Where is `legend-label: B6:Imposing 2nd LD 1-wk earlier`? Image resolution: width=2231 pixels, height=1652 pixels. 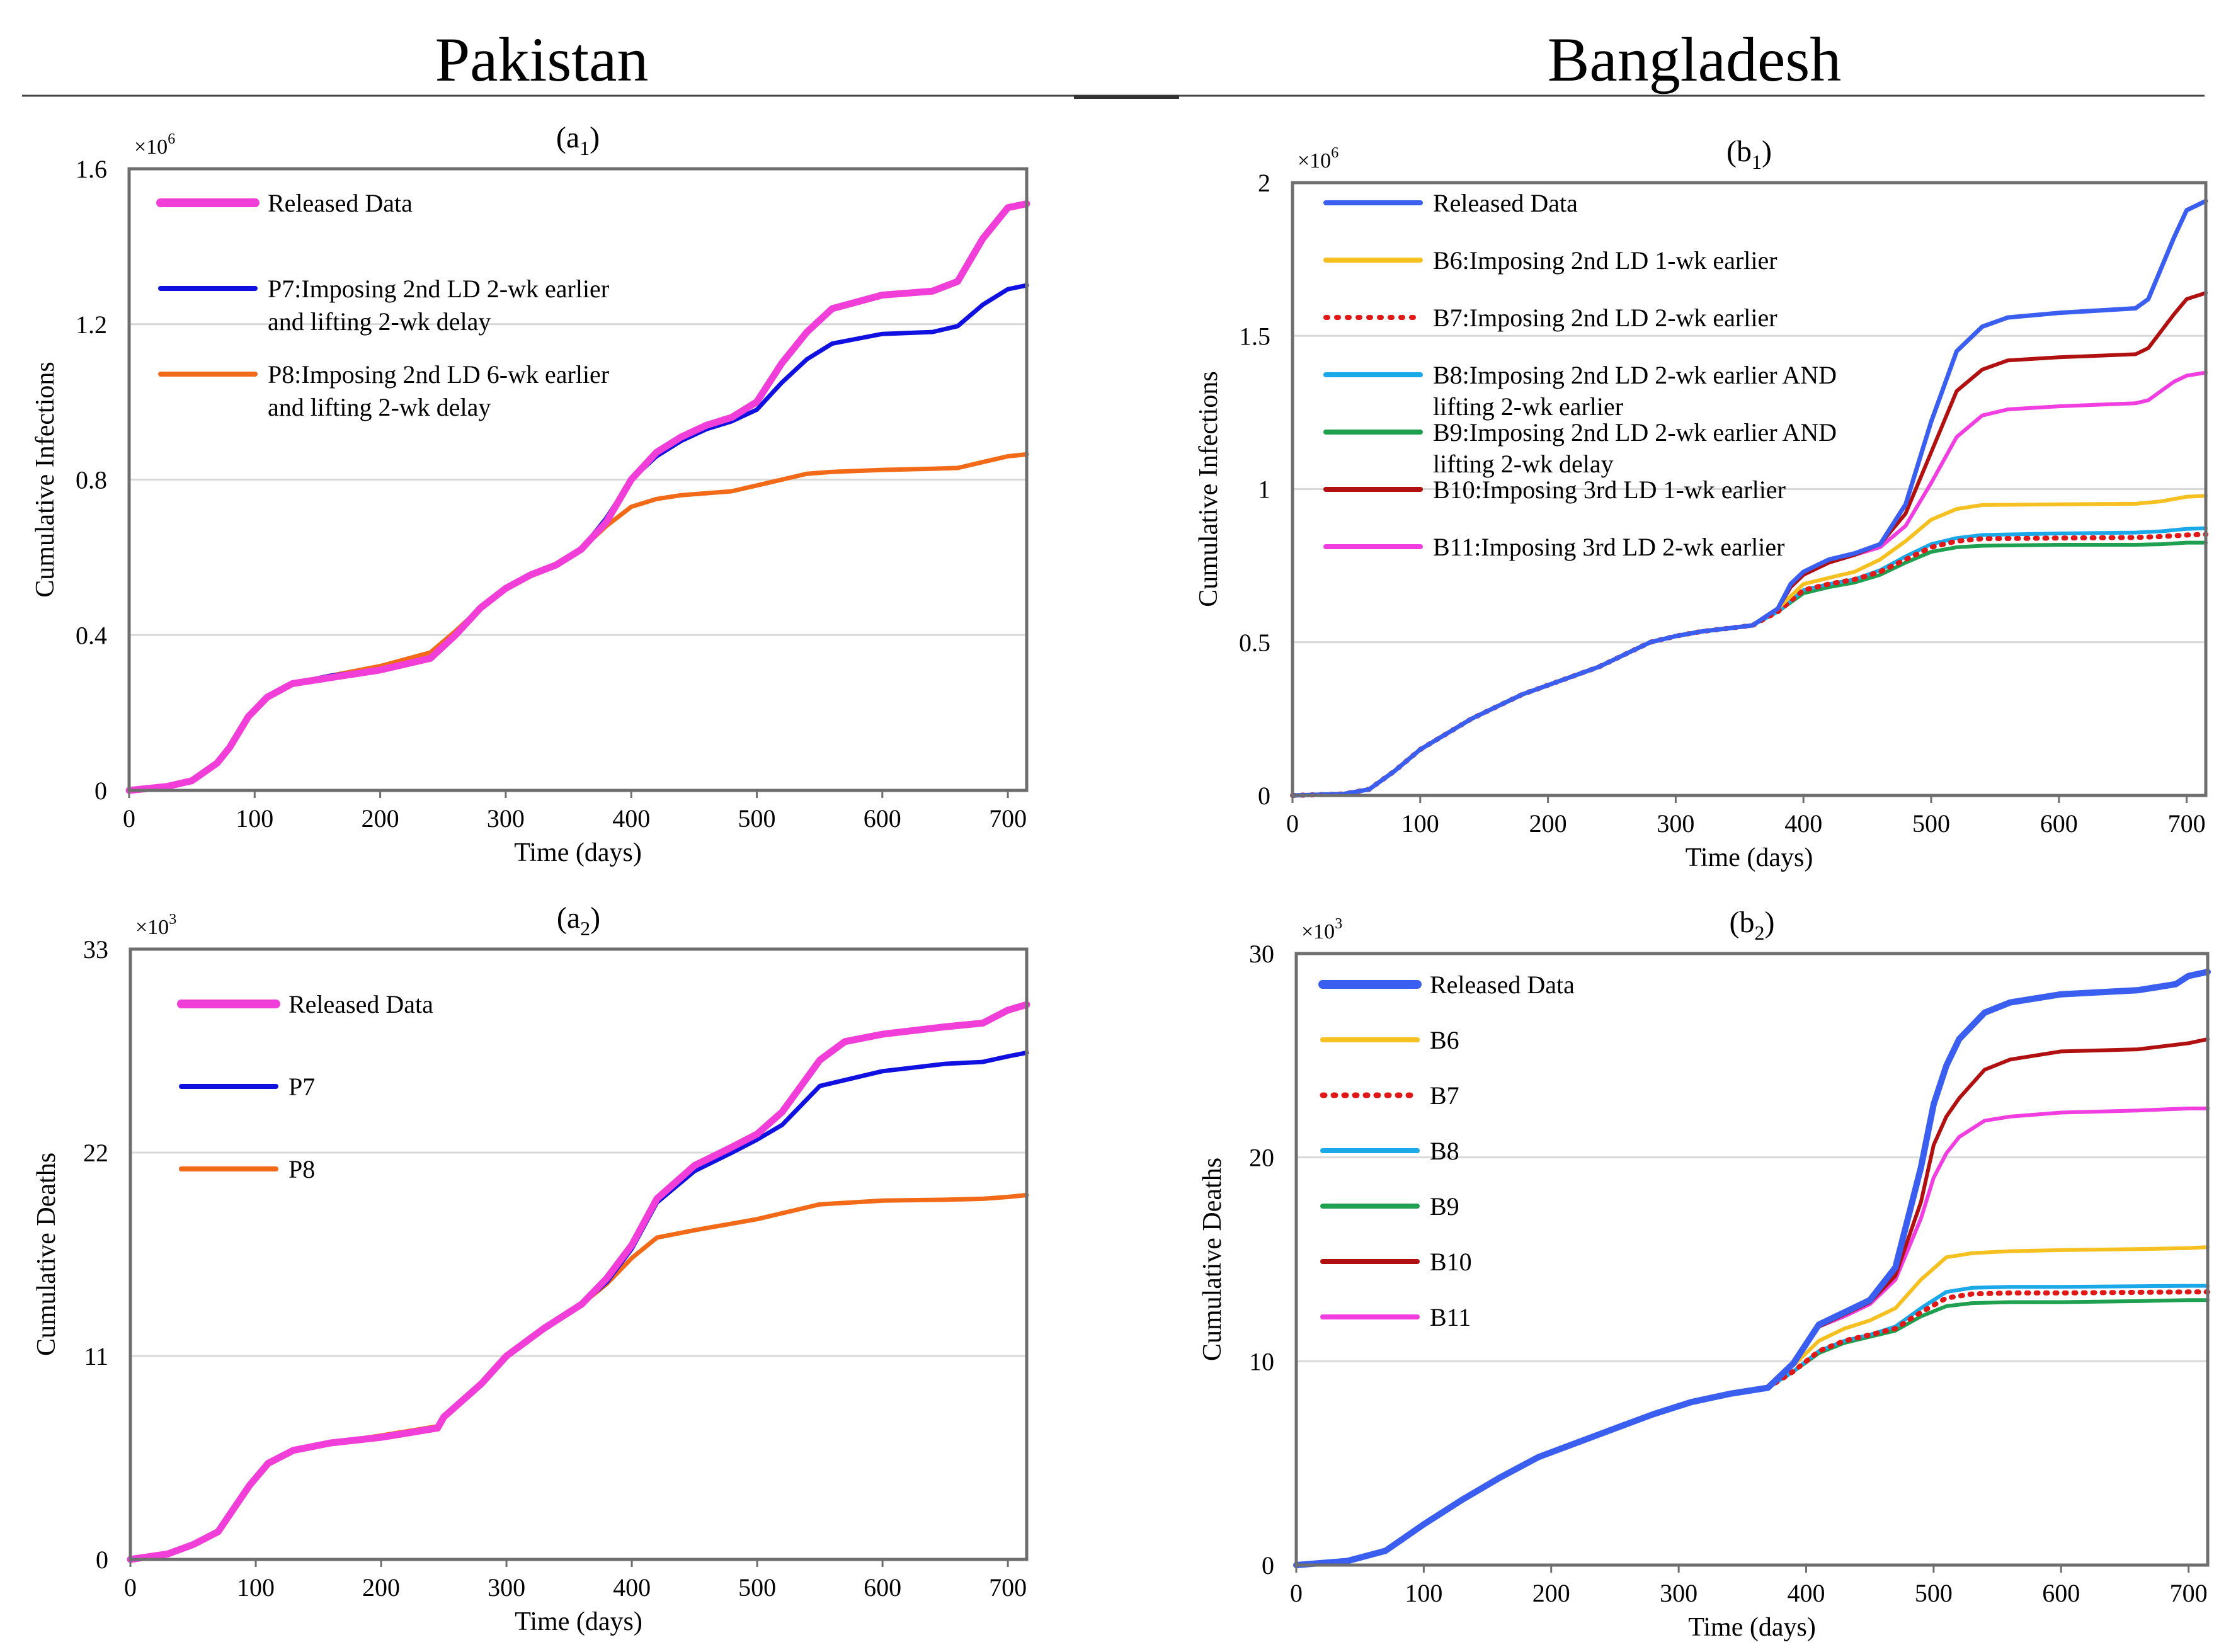 legend-label: B6:Imposing 2nd LD 1-wk earlier is located at coordinates (1605, 260).